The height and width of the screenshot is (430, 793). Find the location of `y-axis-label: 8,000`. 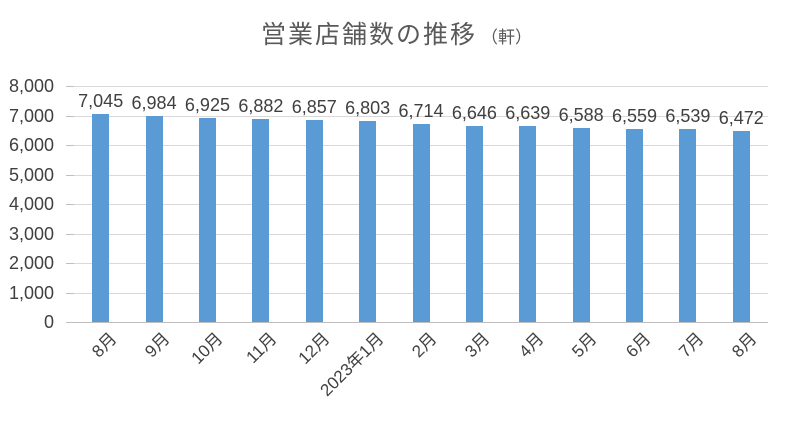

y-axis-label: 8,000 is located at coordinates (31, 86).